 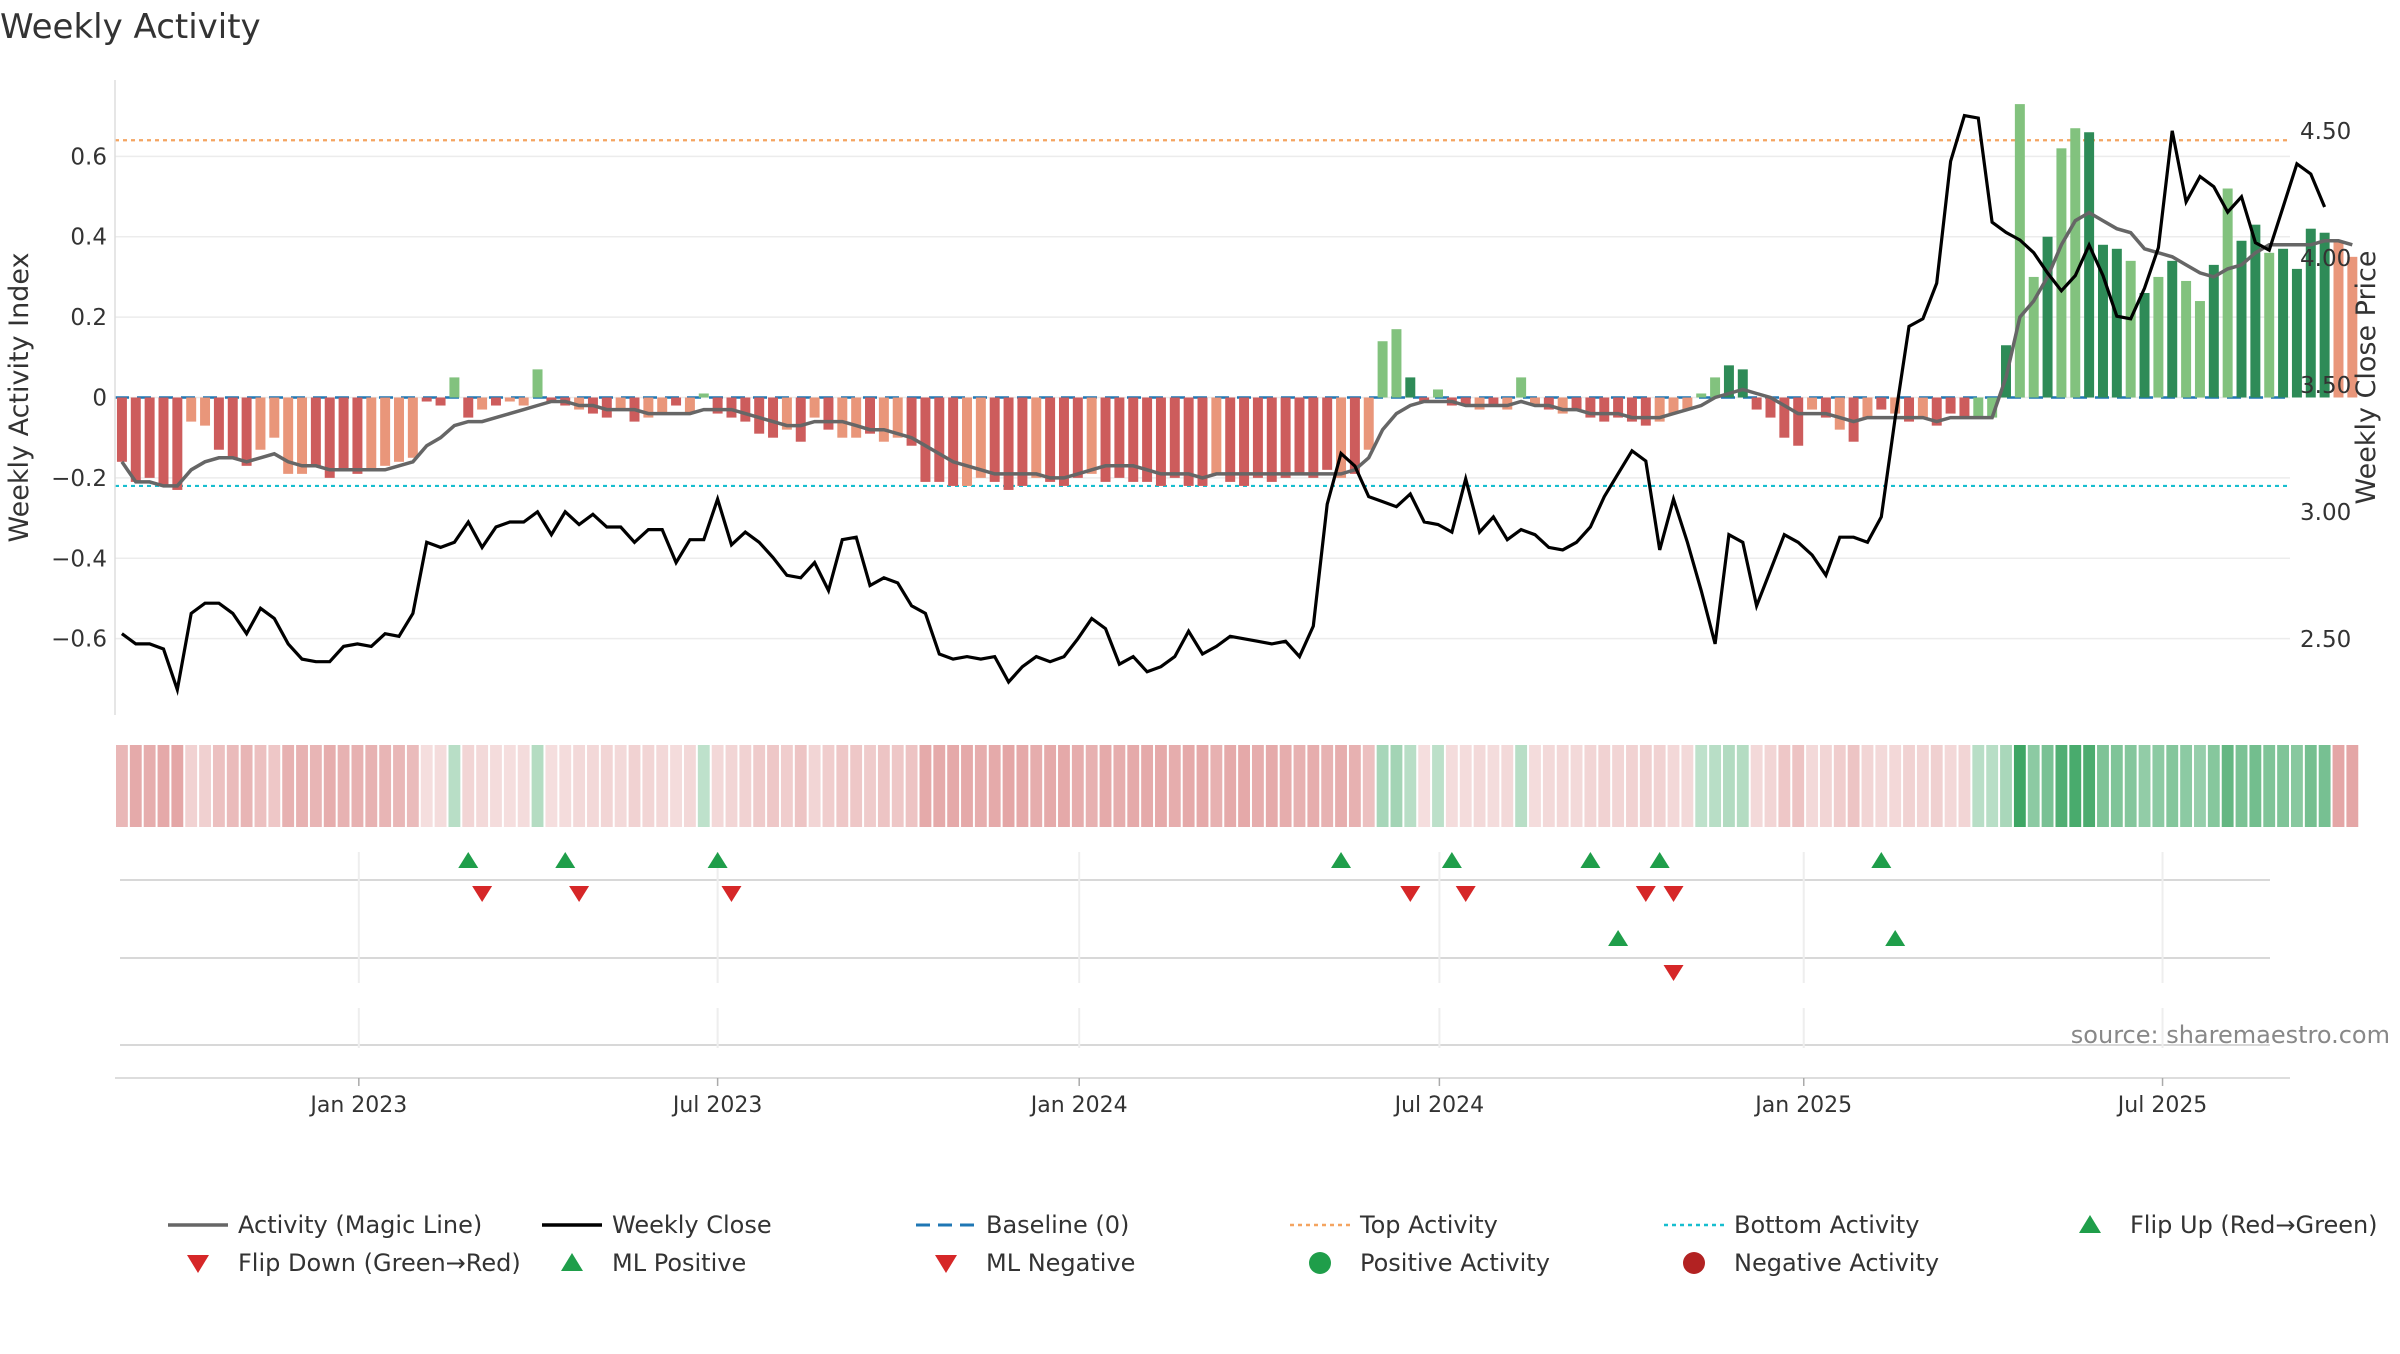 I want to click on legend-label-baseline: Baseline (0), so click(x=1057, y=1225).